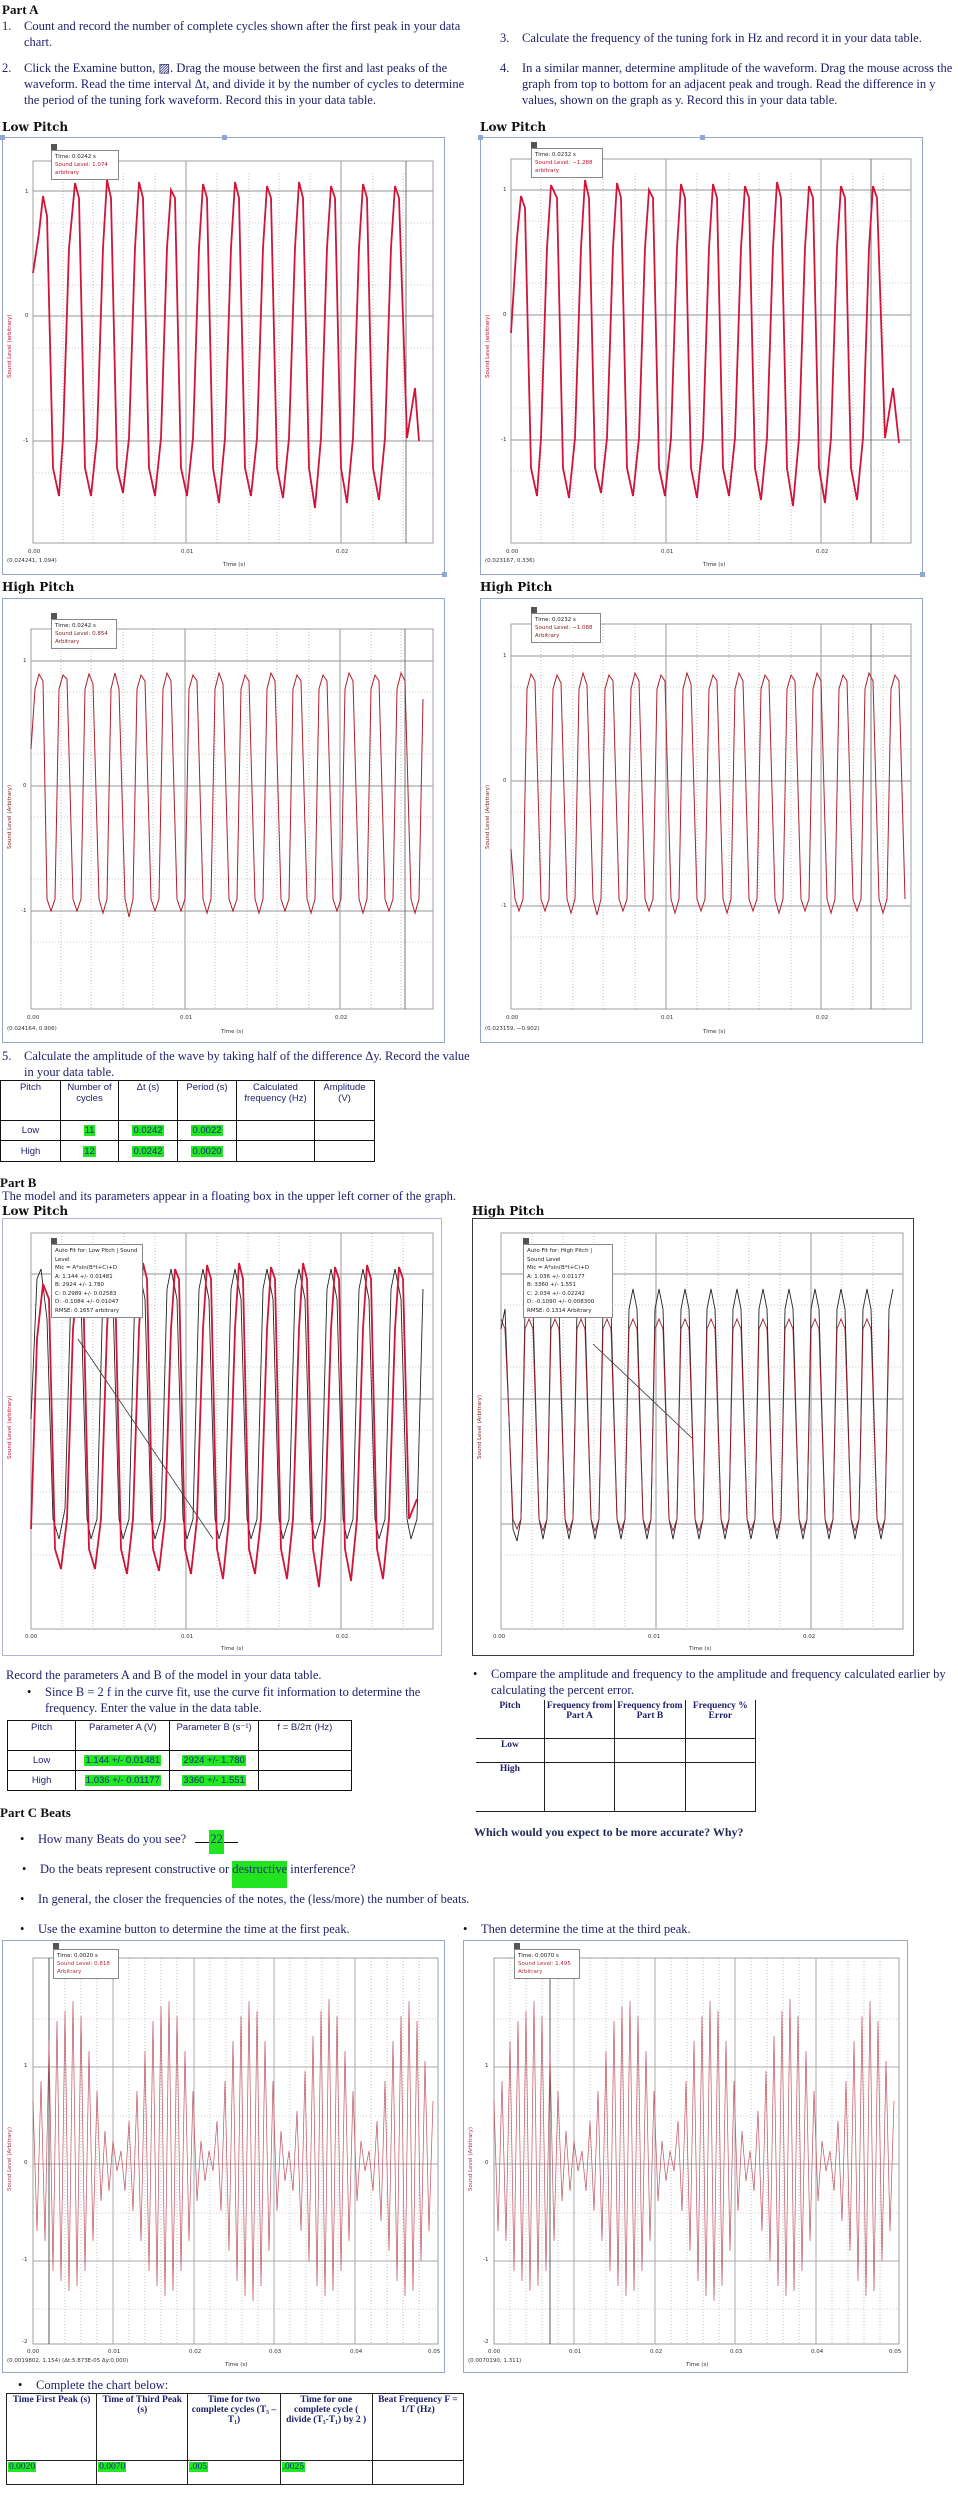 The image size is (958, 2500). Describe the element at coordinates (516, 587) in the screenshot. I see `high-pitch-title-right: High Pitch` at that location.